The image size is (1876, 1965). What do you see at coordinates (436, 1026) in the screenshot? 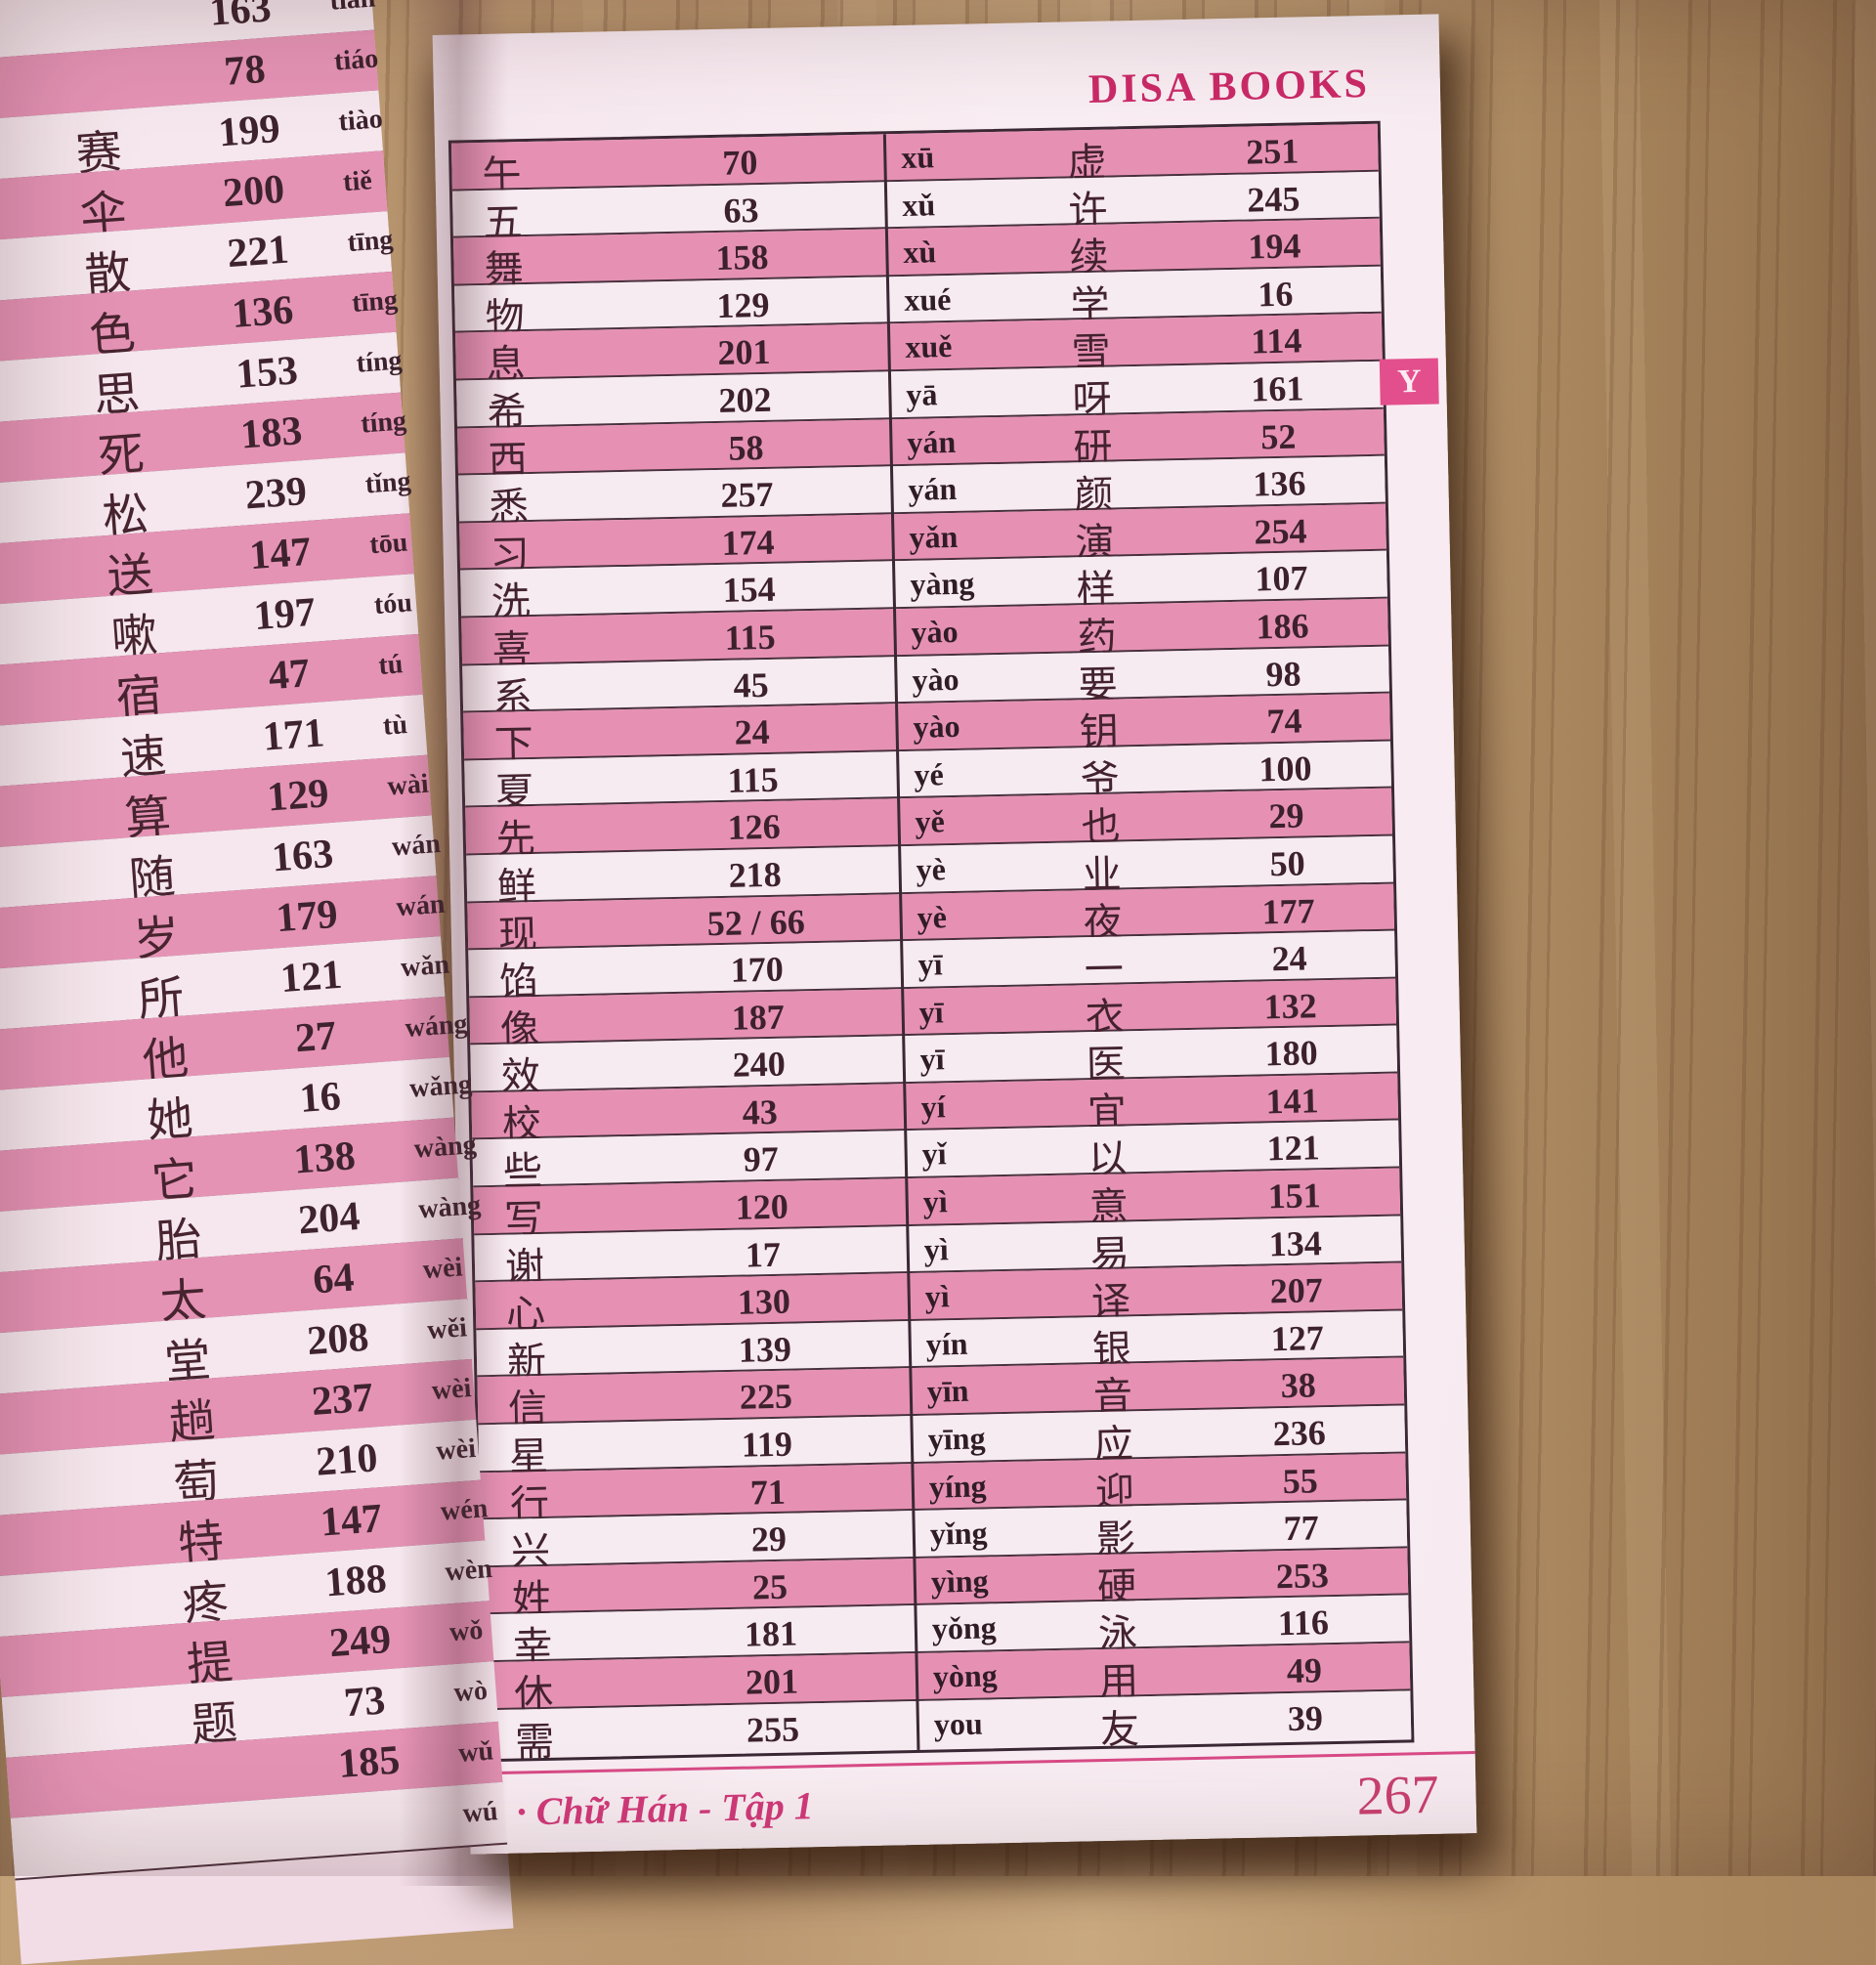
I see `pinyin-cell: wáng` at bounding box center [436, 1026].